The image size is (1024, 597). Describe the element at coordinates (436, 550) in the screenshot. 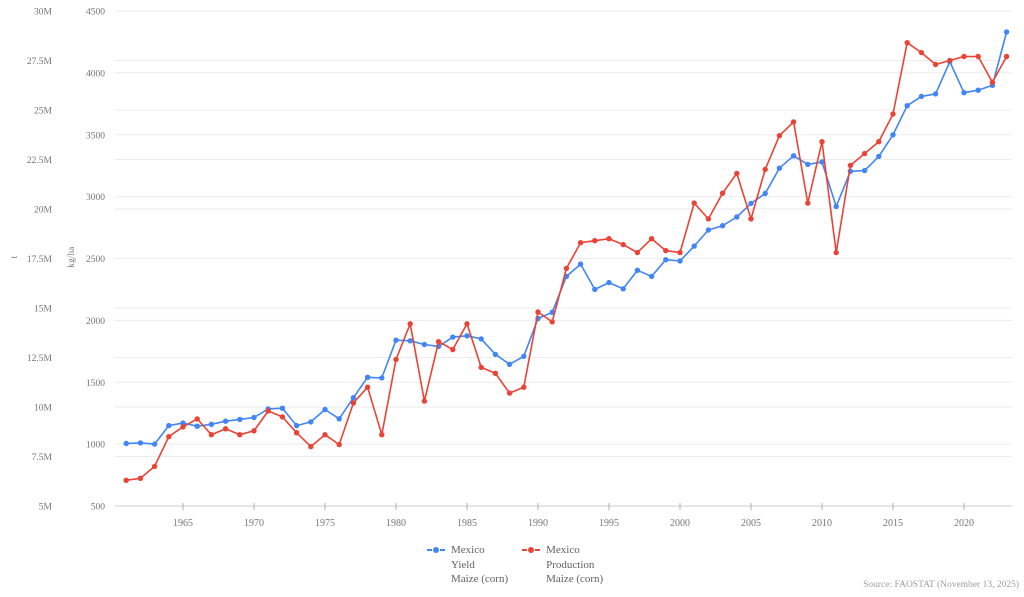

I see `yield-series-marker-icon` at that location.